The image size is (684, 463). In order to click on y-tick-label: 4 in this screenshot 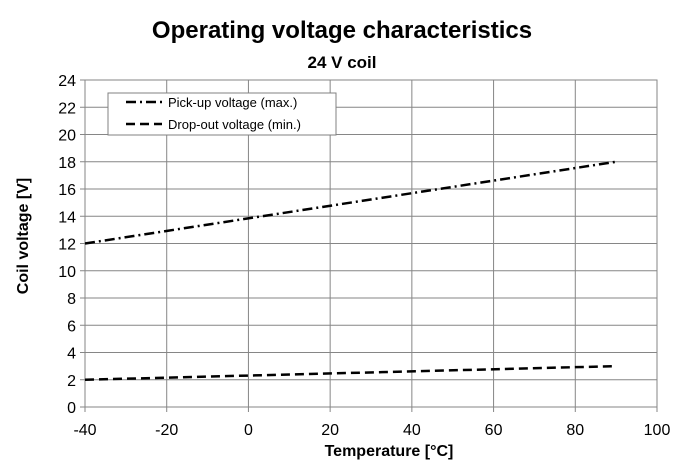, I will do `click(71, 354)`.